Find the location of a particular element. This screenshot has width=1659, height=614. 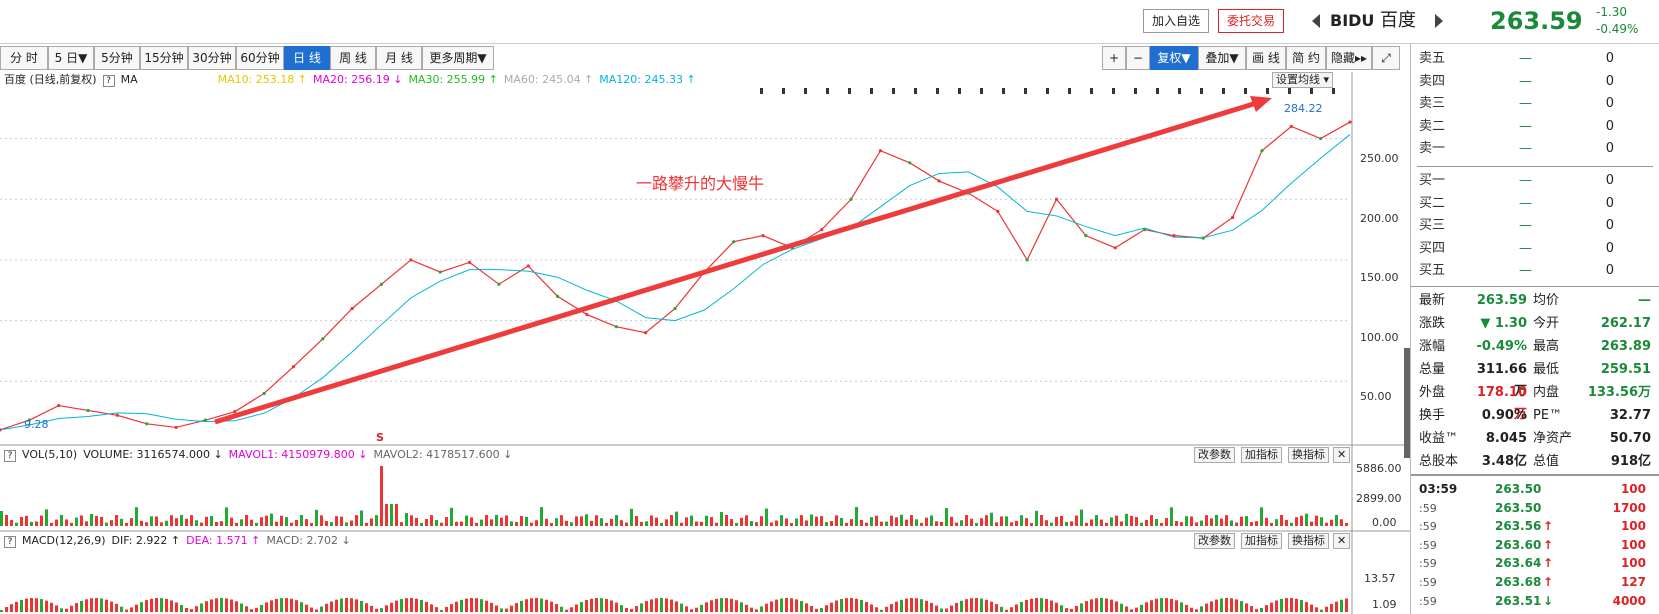

macd-add-indicator-button: 加指标 is located at coordinates (1261, 541).